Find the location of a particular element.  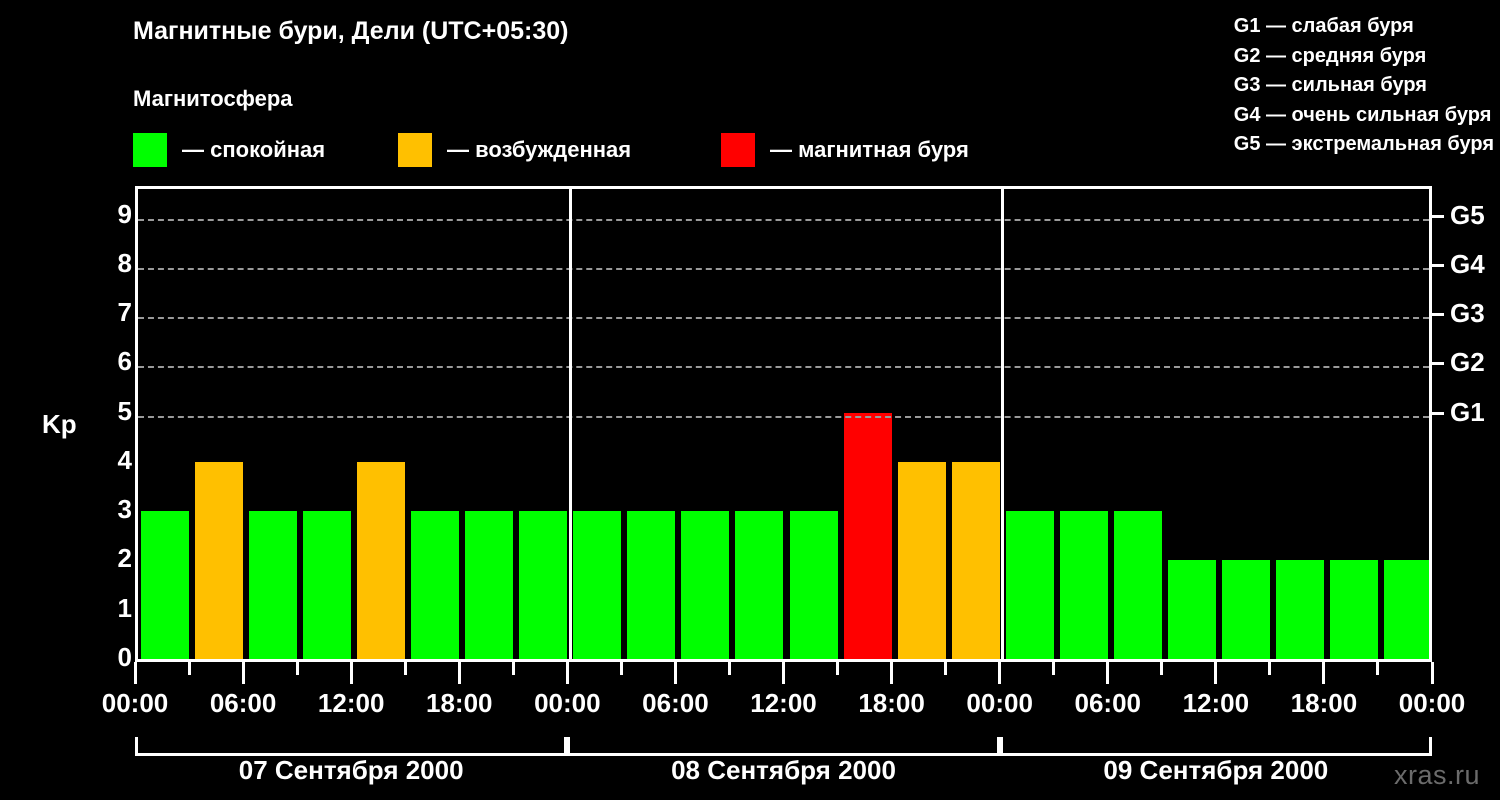

y-tick-label-6: 6 is located at coordinates (124, 361).